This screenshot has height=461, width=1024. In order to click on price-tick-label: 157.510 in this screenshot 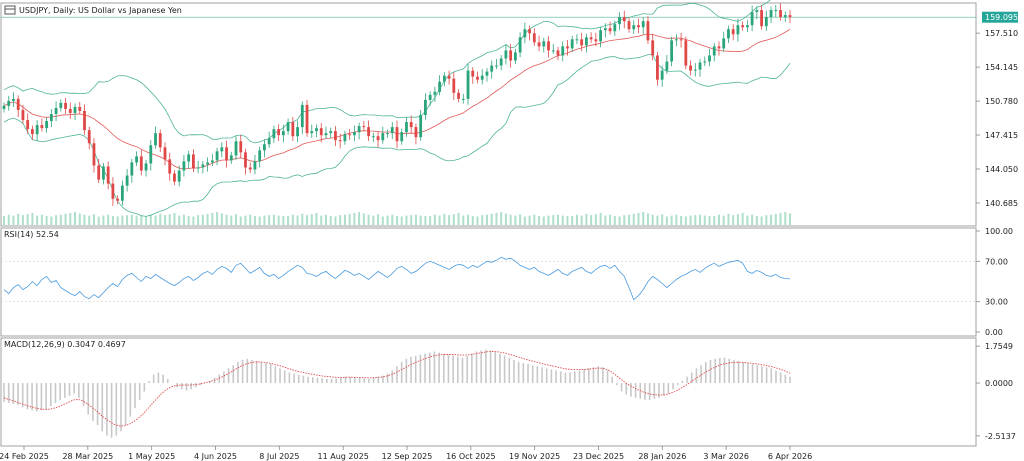, I will do `click(1001, 33)`.